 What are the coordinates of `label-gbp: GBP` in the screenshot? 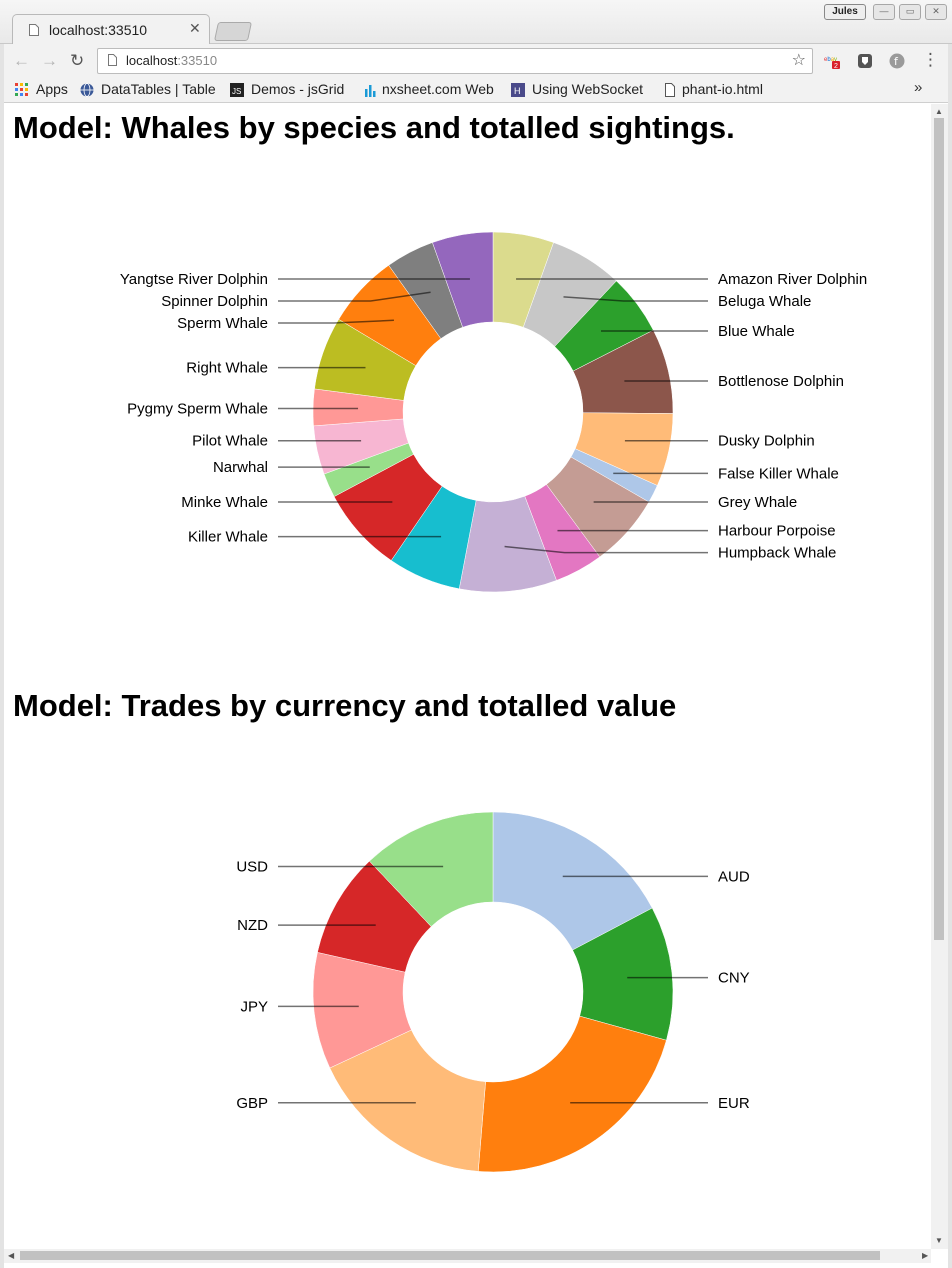 It's located at (252, 1103).